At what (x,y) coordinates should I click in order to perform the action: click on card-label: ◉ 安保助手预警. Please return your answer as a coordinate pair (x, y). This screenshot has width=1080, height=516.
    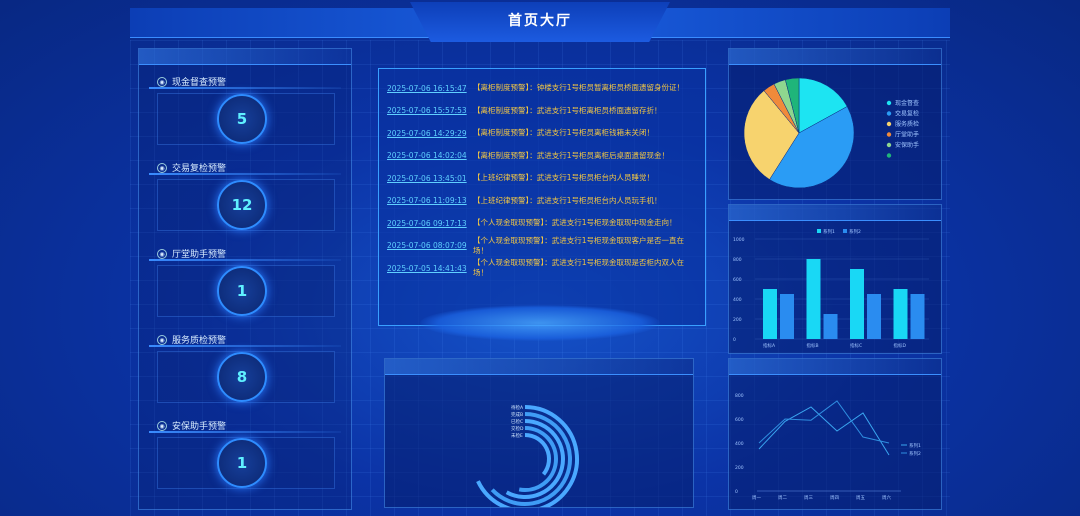
    Looking at the image, I should click on (191, 425).